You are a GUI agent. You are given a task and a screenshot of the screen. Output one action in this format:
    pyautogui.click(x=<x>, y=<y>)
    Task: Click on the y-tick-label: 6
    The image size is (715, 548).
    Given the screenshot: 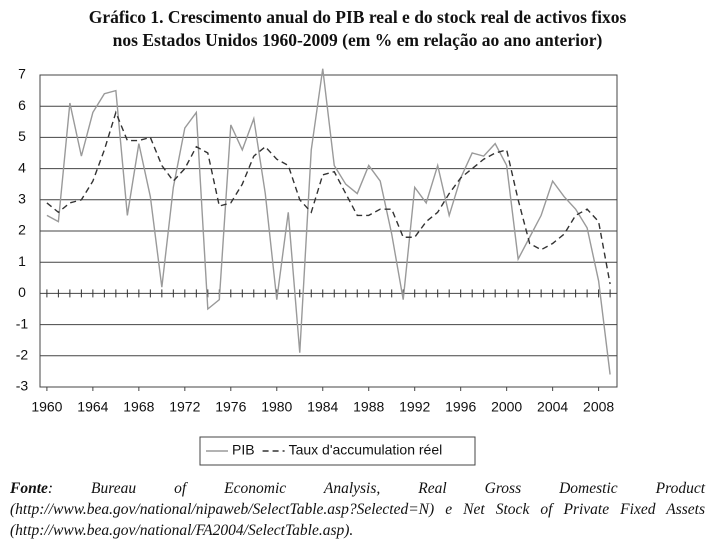 What is the action you would take?
    pyautogui.click(x=22, y=105)
    